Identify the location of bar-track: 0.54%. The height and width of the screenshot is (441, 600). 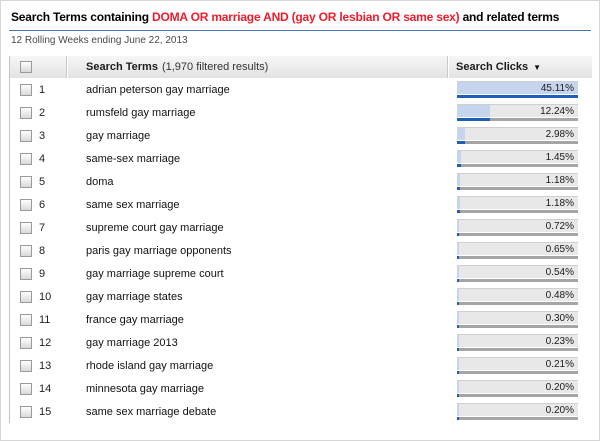
(517, 271).